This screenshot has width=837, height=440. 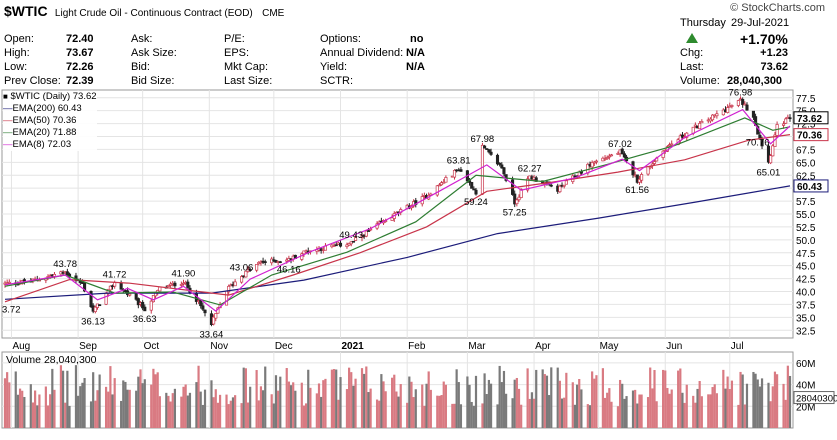 What do you see at coordinates (234, 39) in the screenshot?
I see `pe-label: P/E:` at bounding box center [234, 39].